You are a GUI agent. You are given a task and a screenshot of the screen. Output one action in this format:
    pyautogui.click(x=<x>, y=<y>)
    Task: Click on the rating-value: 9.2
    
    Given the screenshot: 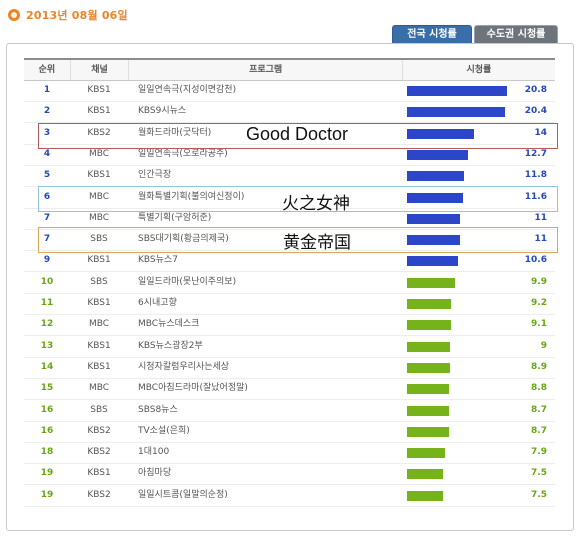 What is the action you would take?
    pyautogui.click(x=539, y=303)
    